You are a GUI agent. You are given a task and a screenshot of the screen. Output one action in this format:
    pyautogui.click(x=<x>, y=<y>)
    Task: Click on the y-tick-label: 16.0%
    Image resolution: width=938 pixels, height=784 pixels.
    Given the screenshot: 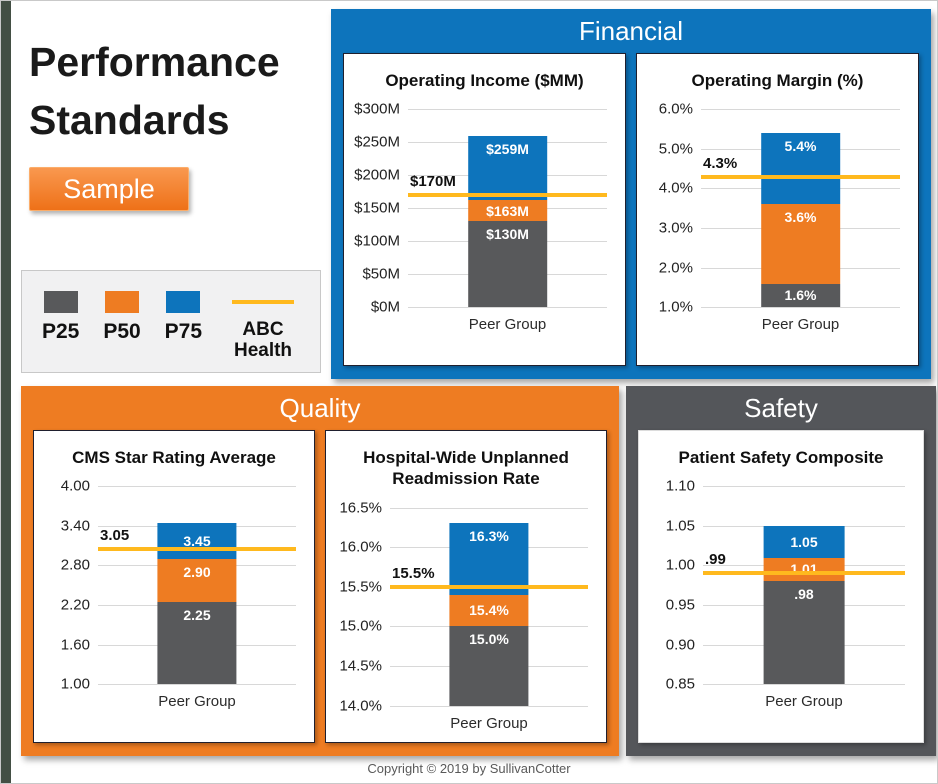 What is the action you would take?
    pyautogui.click(x=360, y=547)
    